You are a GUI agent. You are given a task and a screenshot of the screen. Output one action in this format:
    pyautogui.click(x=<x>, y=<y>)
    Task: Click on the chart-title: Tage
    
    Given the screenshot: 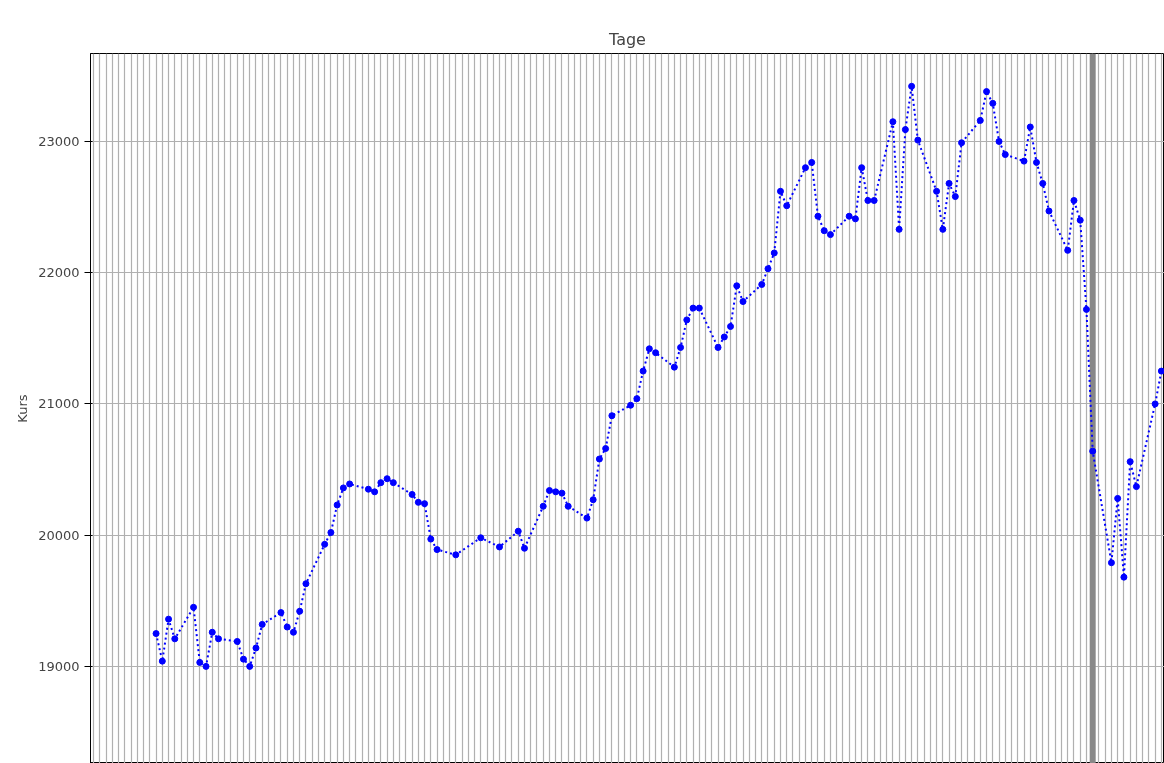 What is the action you would take?
    pyautogui.click(x=627, y=39)
    